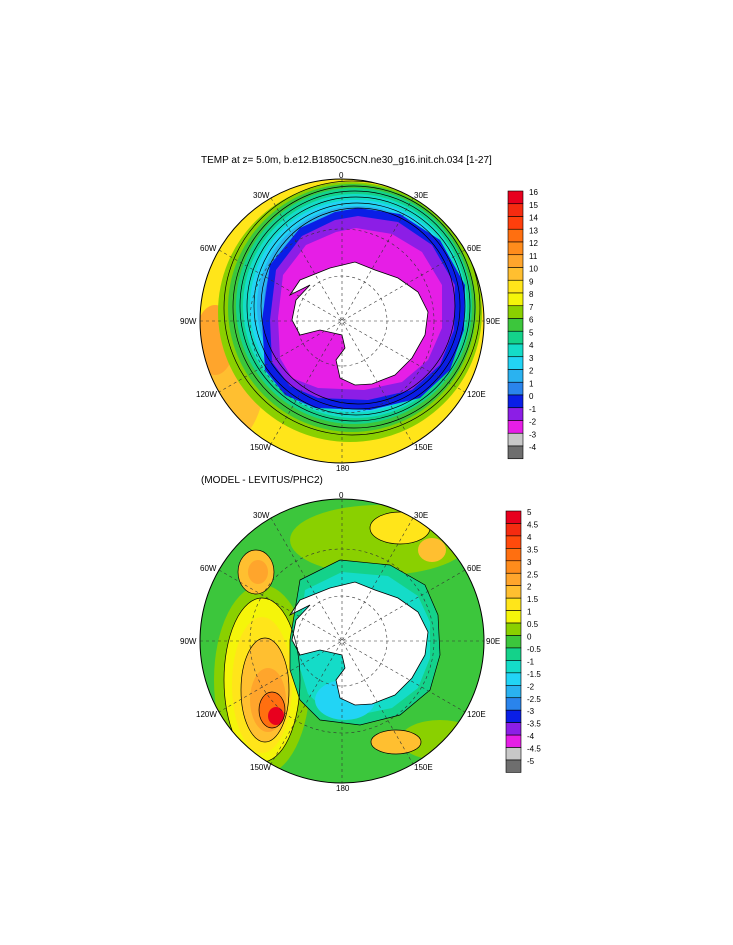  What do you see at coordinates (531, 294) in the screenshot?
I see `top-colorbar-tick-label: 8` at bounding box center [531, 294].